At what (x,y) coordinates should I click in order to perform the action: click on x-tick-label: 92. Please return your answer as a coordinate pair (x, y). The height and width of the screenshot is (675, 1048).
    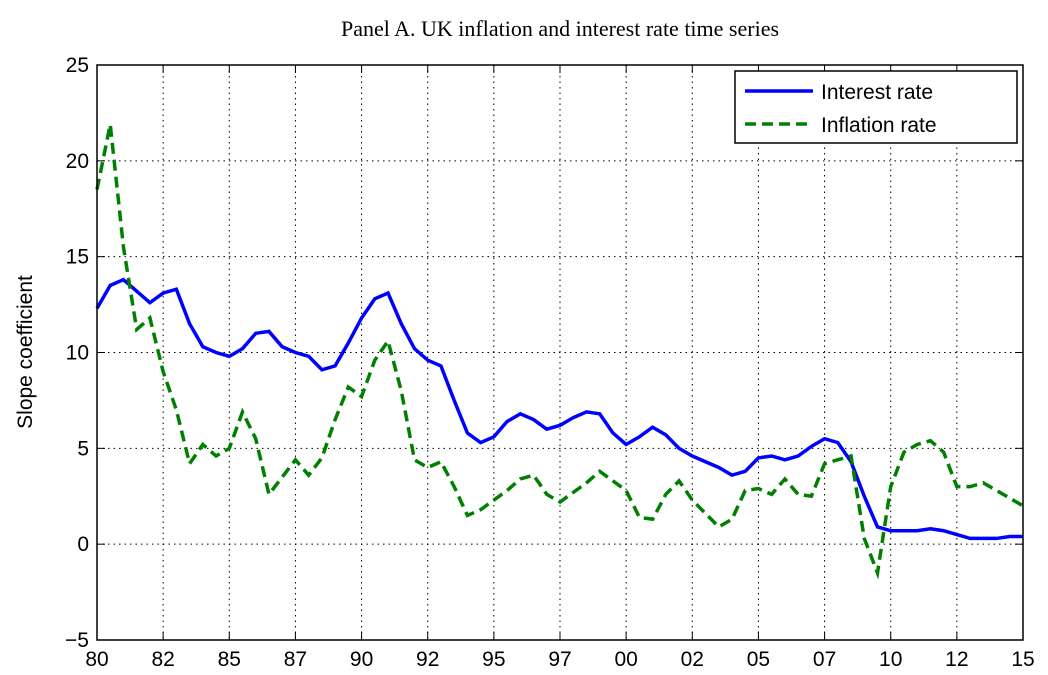
    Looking at the image, I should click on (427, 659).